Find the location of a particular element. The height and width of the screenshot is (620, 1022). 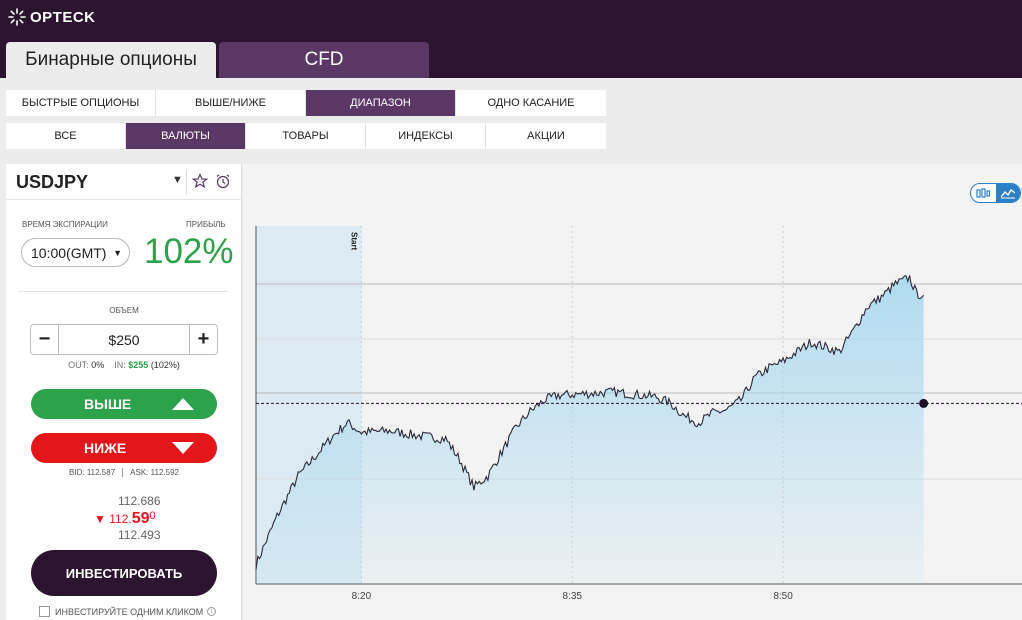

out-label: OUT: is located at coordinates (78, 365).